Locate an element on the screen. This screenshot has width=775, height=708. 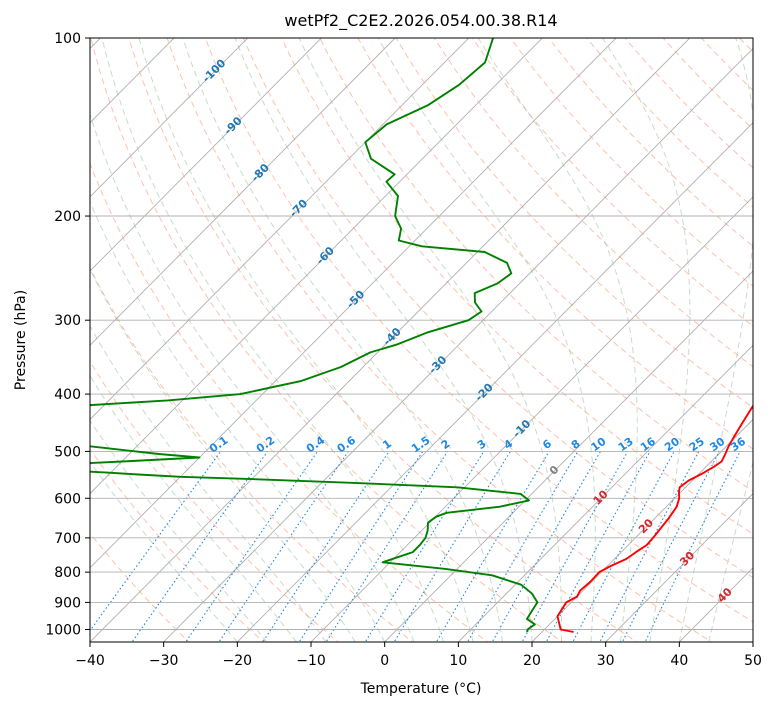
y-tick-label: 100 is located at coordinates (67, 39).